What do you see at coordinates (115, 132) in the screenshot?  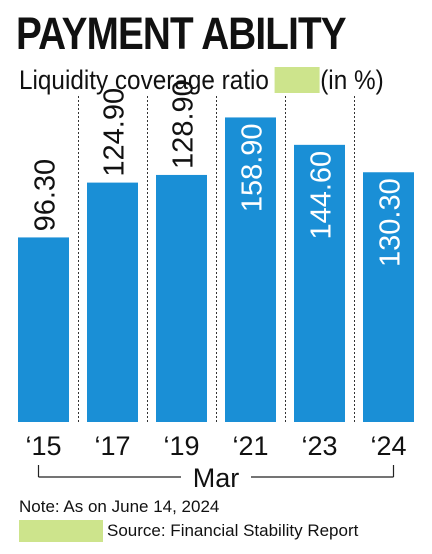 I see `value-label: 124.90` at bounding box center [115, 132].